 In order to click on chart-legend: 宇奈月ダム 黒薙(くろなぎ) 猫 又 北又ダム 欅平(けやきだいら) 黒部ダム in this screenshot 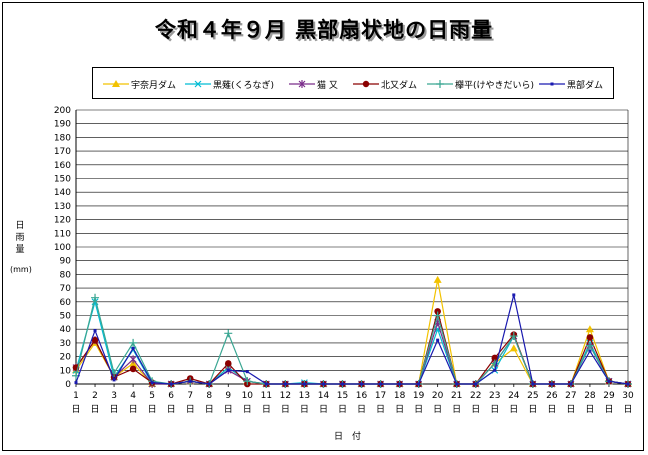, I will do `click(353, 83)`.